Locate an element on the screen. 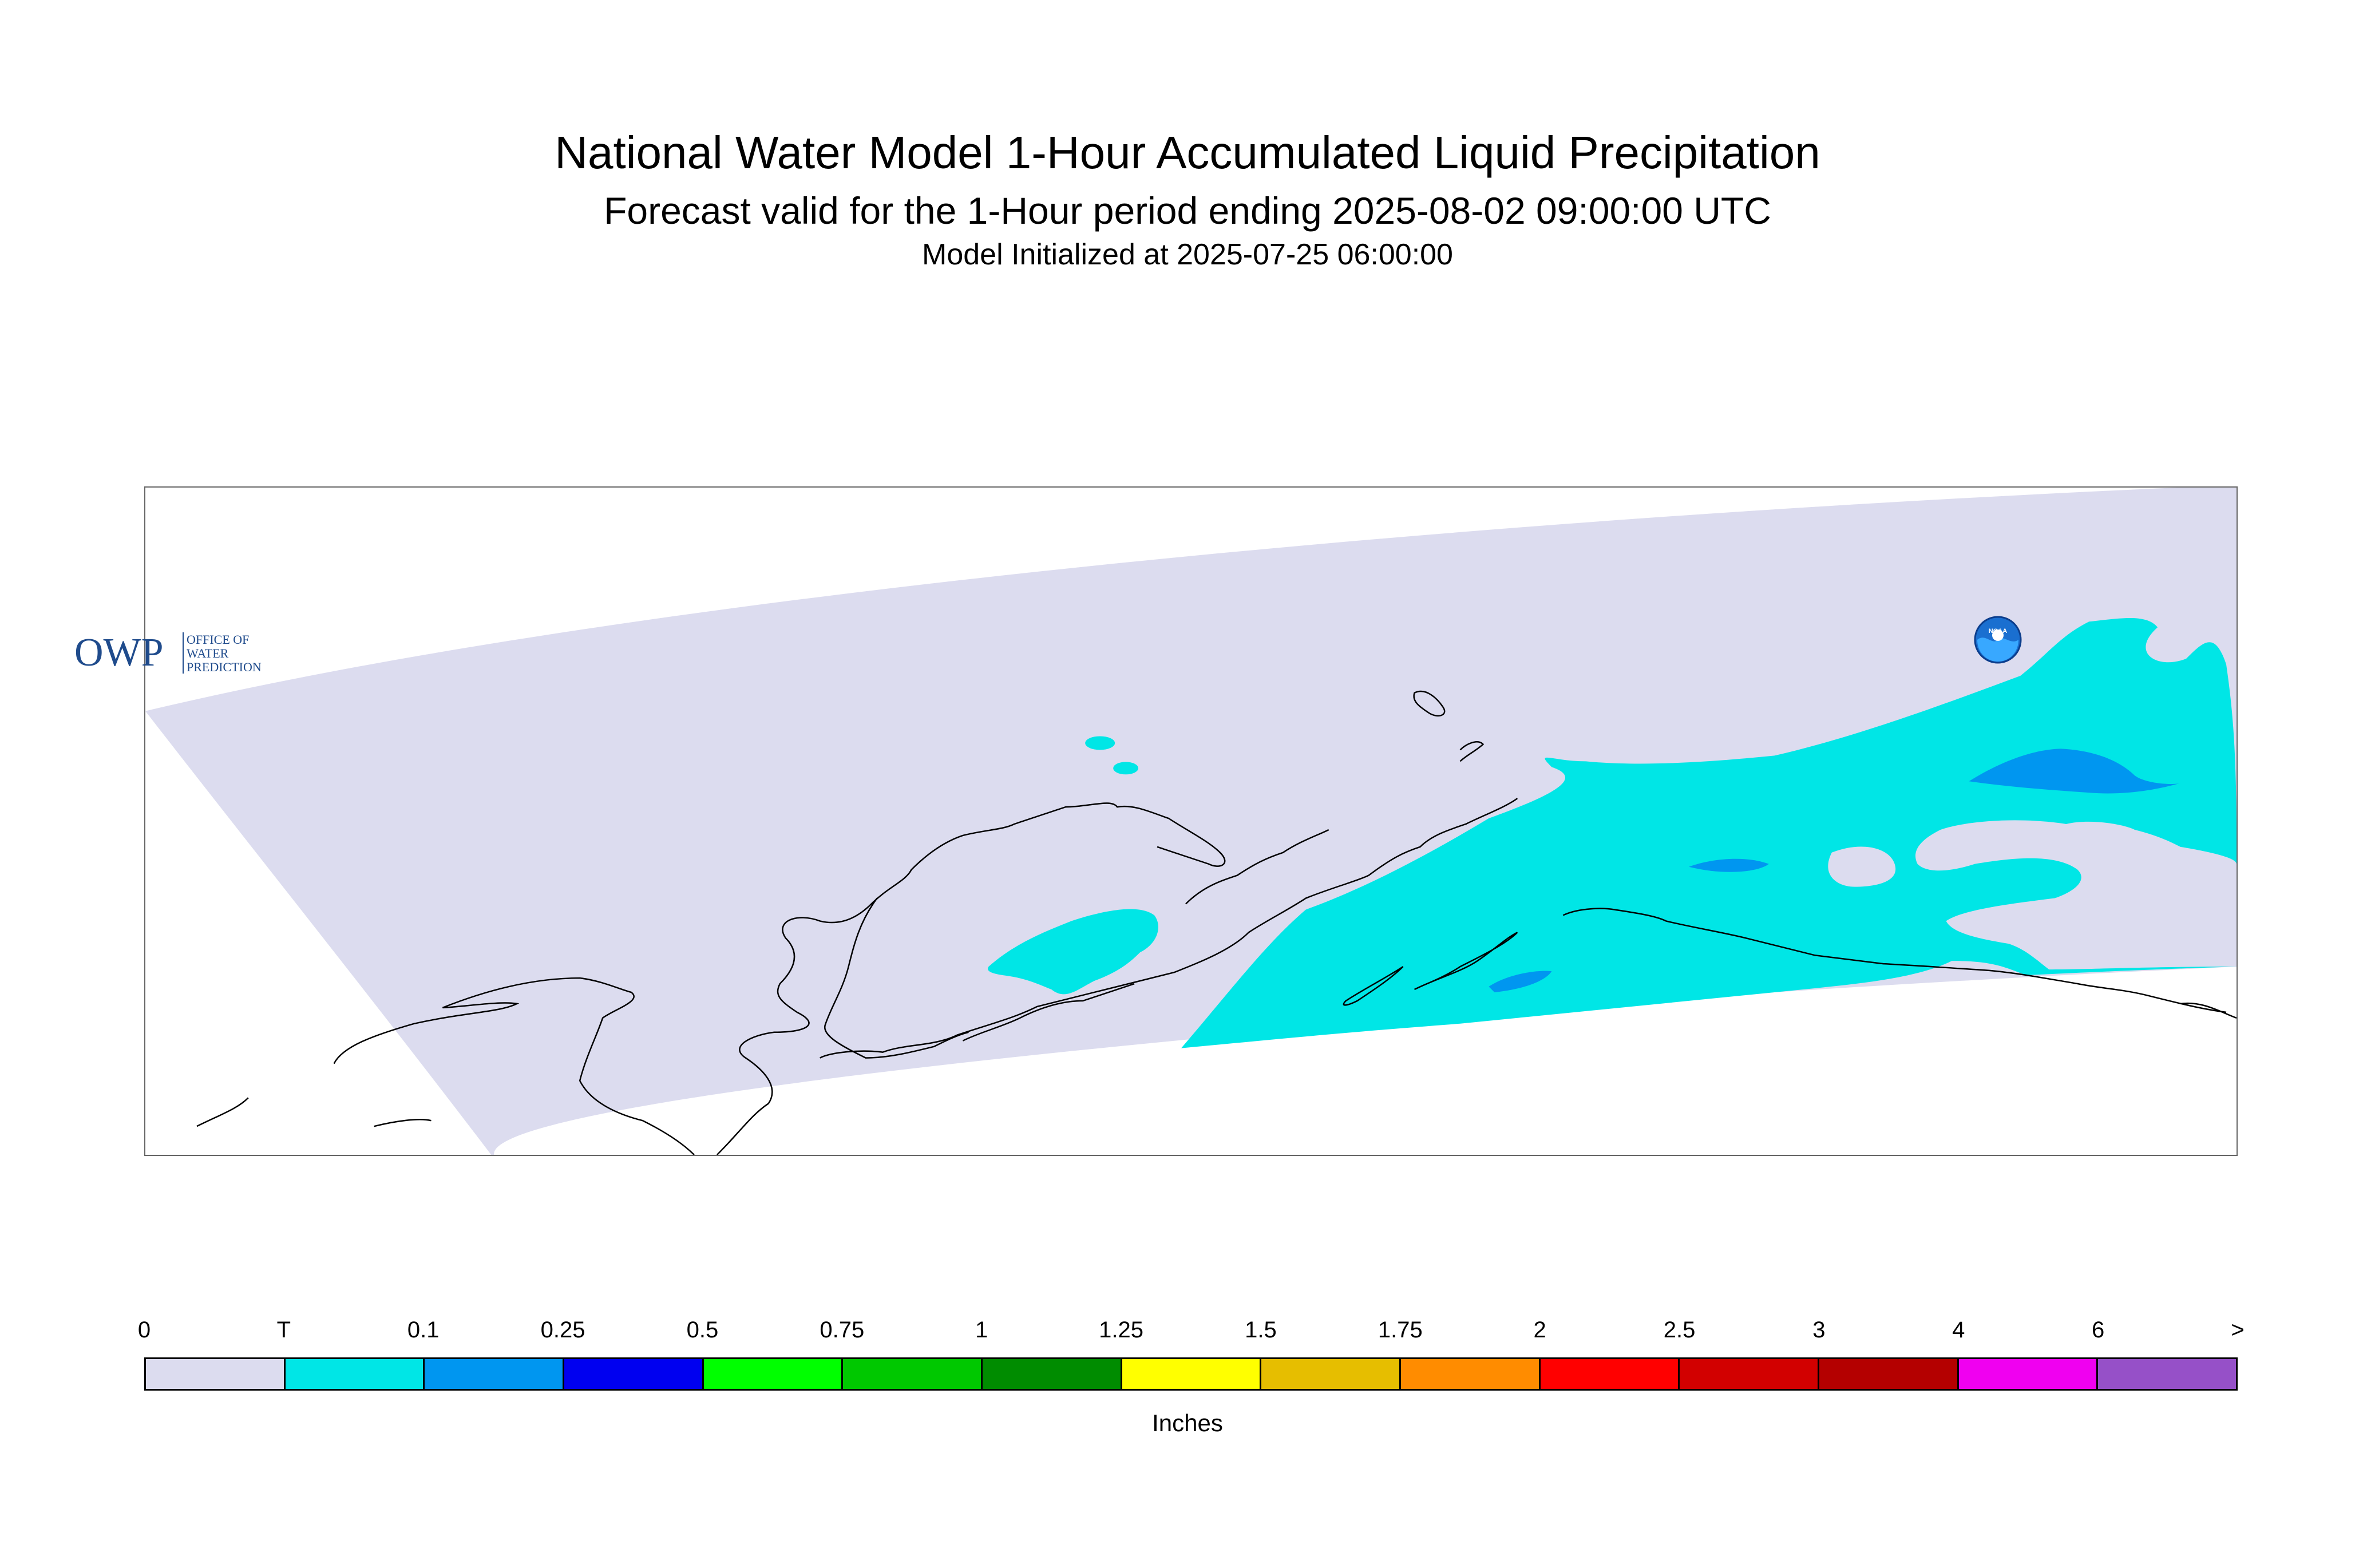 The height and width of the screenshot is (1568, 2375). coastline-right-edge is located at coordinates (2209, 1010).